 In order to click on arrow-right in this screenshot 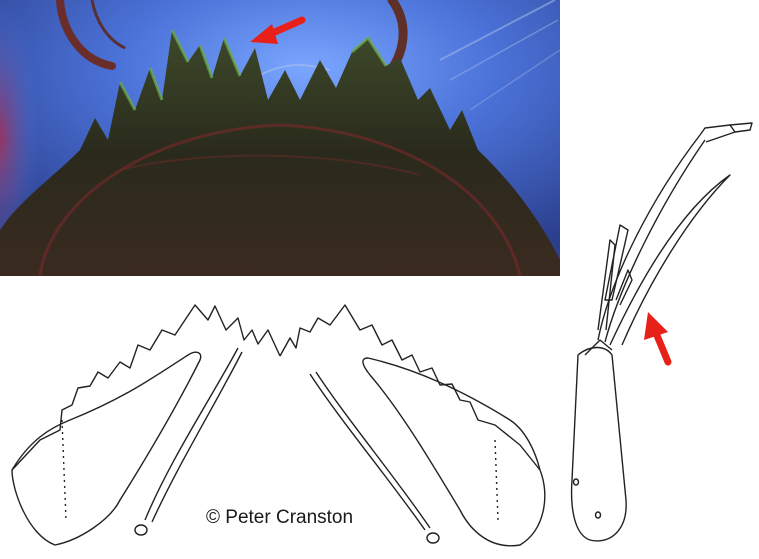, I will do `click(658, 339)`.